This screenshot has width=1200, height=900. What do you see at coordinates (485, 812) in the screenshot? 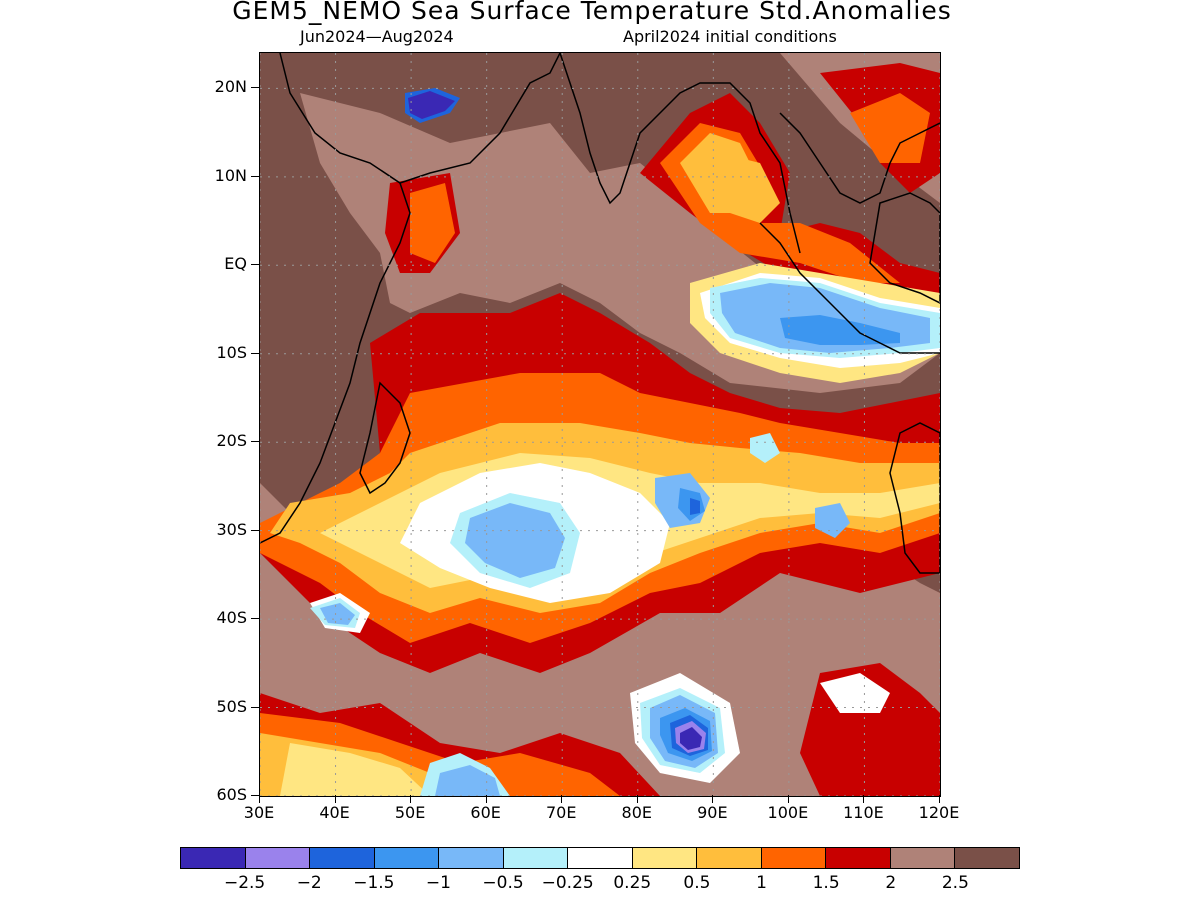
I see `lon-tick-label: 60E` at bounding box center [485, 812].